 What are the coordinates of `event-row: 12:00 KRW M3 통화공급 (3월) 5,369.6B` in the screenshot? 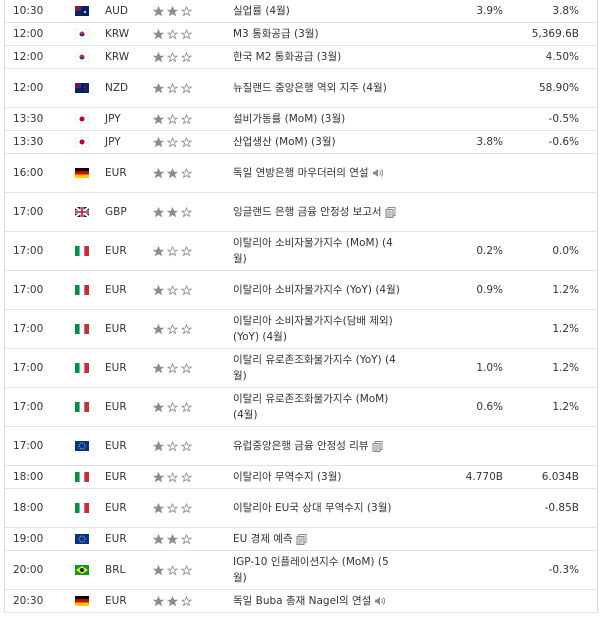 It's located at (301, 34).